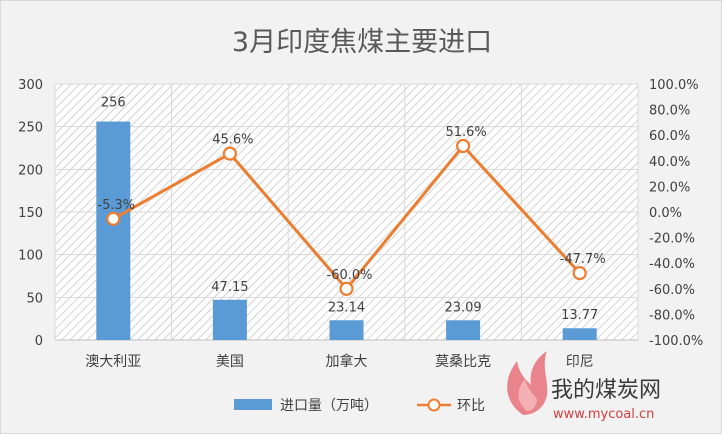 The image size is (722, 435). Describe the element at coordinates (665, 213) in the screenshot. I see `right-tick-label: 0.0%` at that location.